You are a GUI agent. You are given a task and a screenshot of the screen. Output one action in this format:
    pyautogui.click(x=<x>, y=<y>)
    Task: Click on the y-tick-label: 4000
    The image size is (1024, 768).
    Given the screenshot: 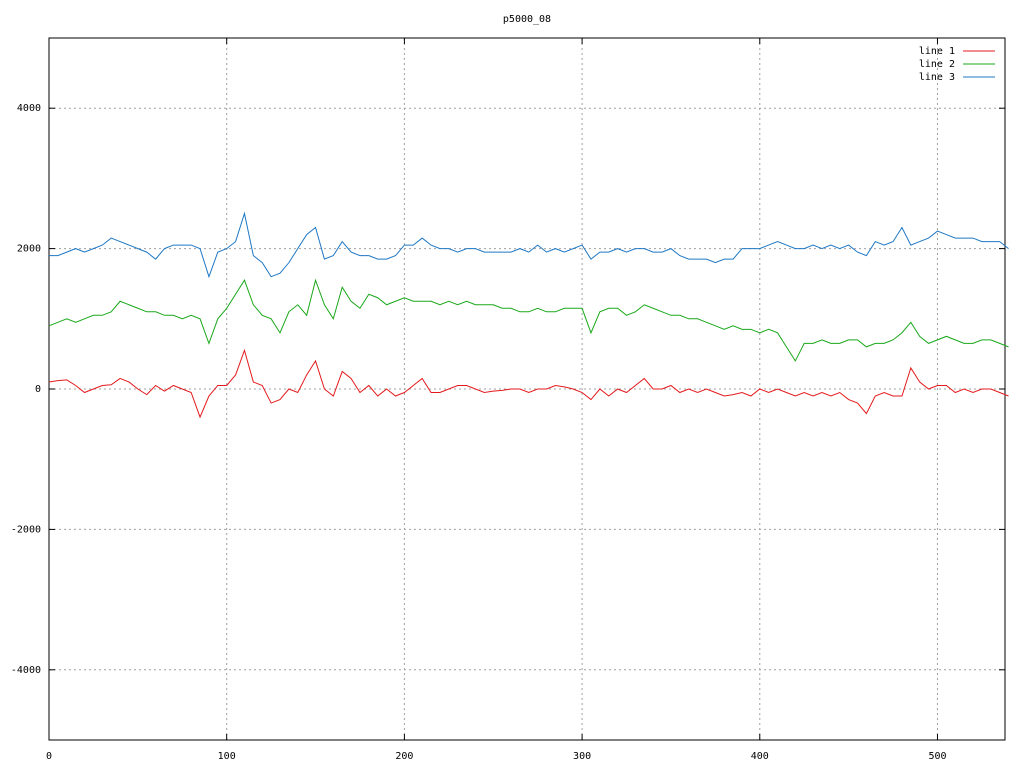 What is the action you would take?
    pyautogui.click(x=29, y=108)
    